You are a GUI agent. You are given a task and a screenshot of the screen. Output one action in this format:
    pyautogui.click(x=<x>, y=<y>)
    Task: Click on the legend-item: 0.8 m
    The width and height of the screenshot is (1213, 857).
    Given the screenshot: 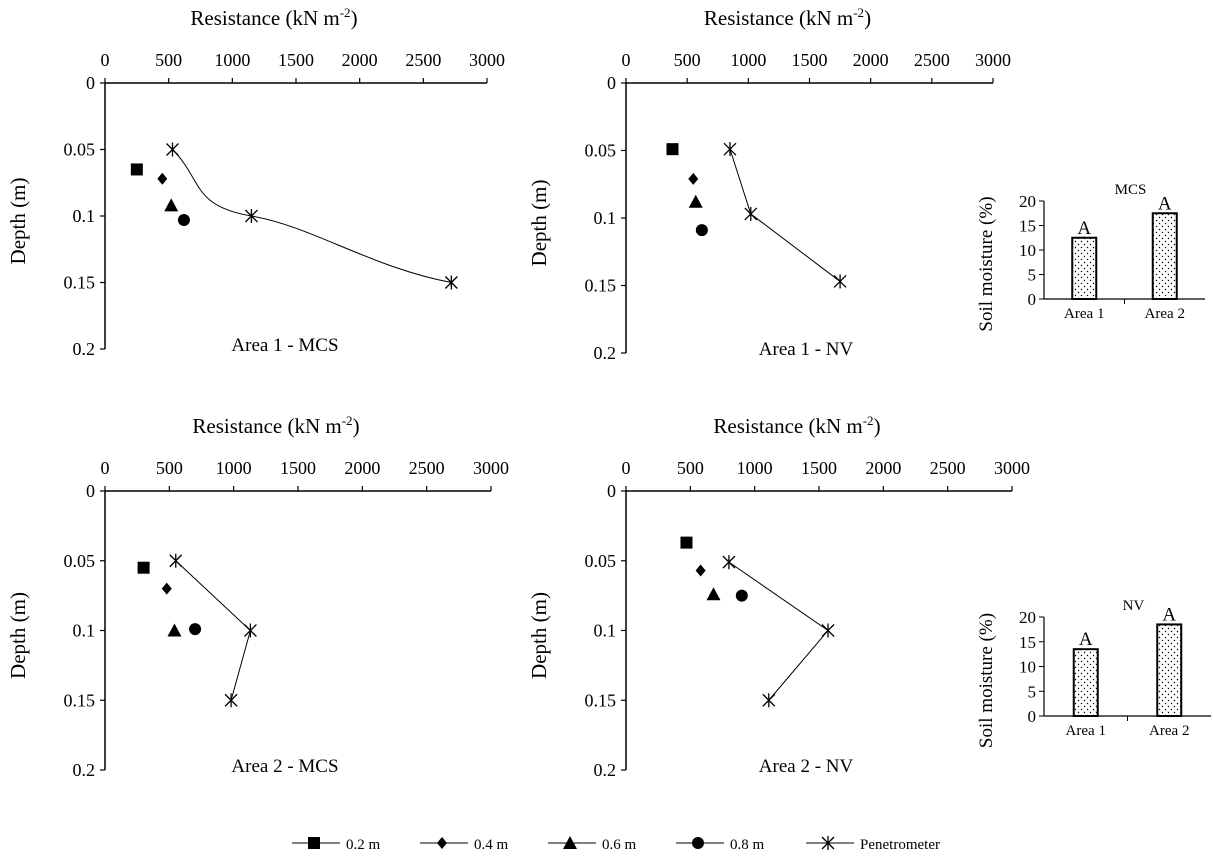 What is the action you would take?
    pyautogui.click(x=720, y=845)
    